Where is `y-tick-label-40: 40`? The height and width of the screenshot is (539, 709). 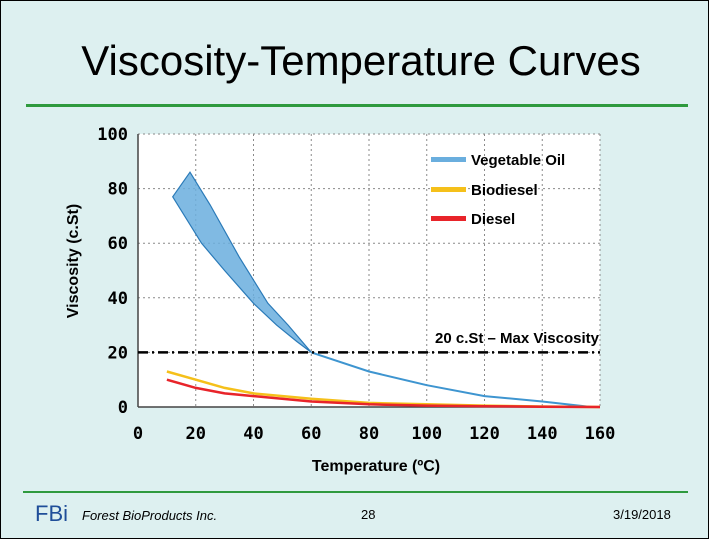
y-tick-label-40: 40 is located at coordinates (118, 299).